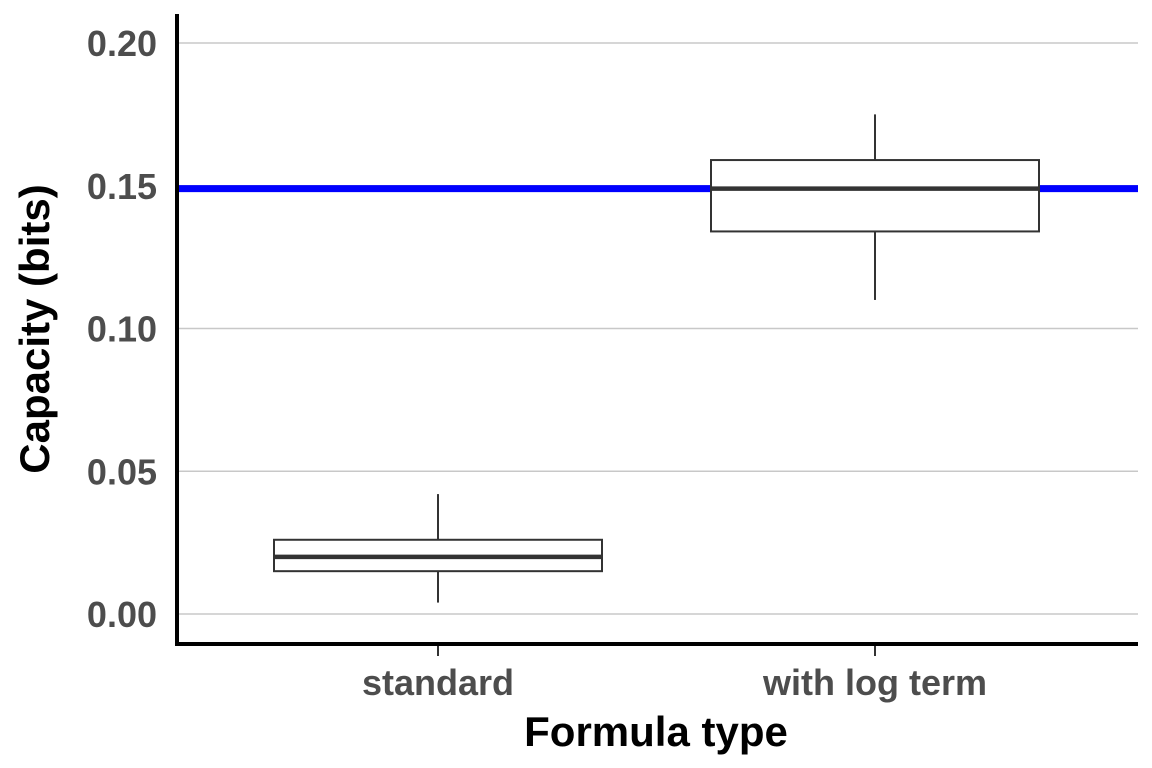  I want to click on y-tick-label: 0.10, so click(122, 329).